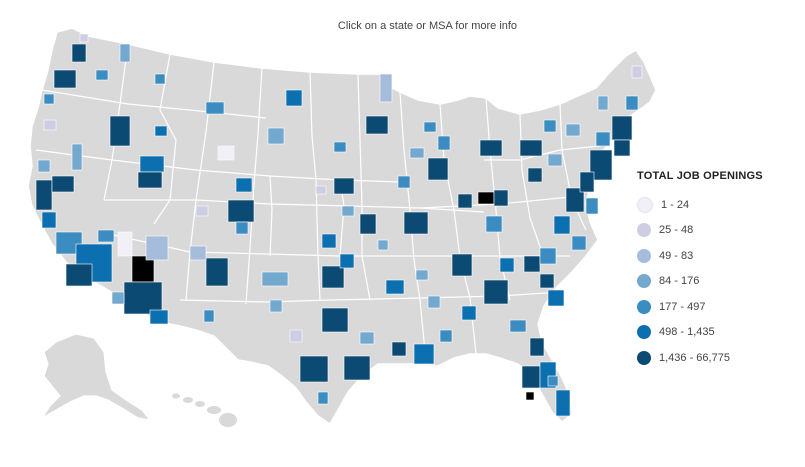 Image resolution: width=805 pixels, height=467 pixels. What do you see at coordinates (204, 410) in the screenshot?
I see `state-hawaii` at bounding box center [204, 410].